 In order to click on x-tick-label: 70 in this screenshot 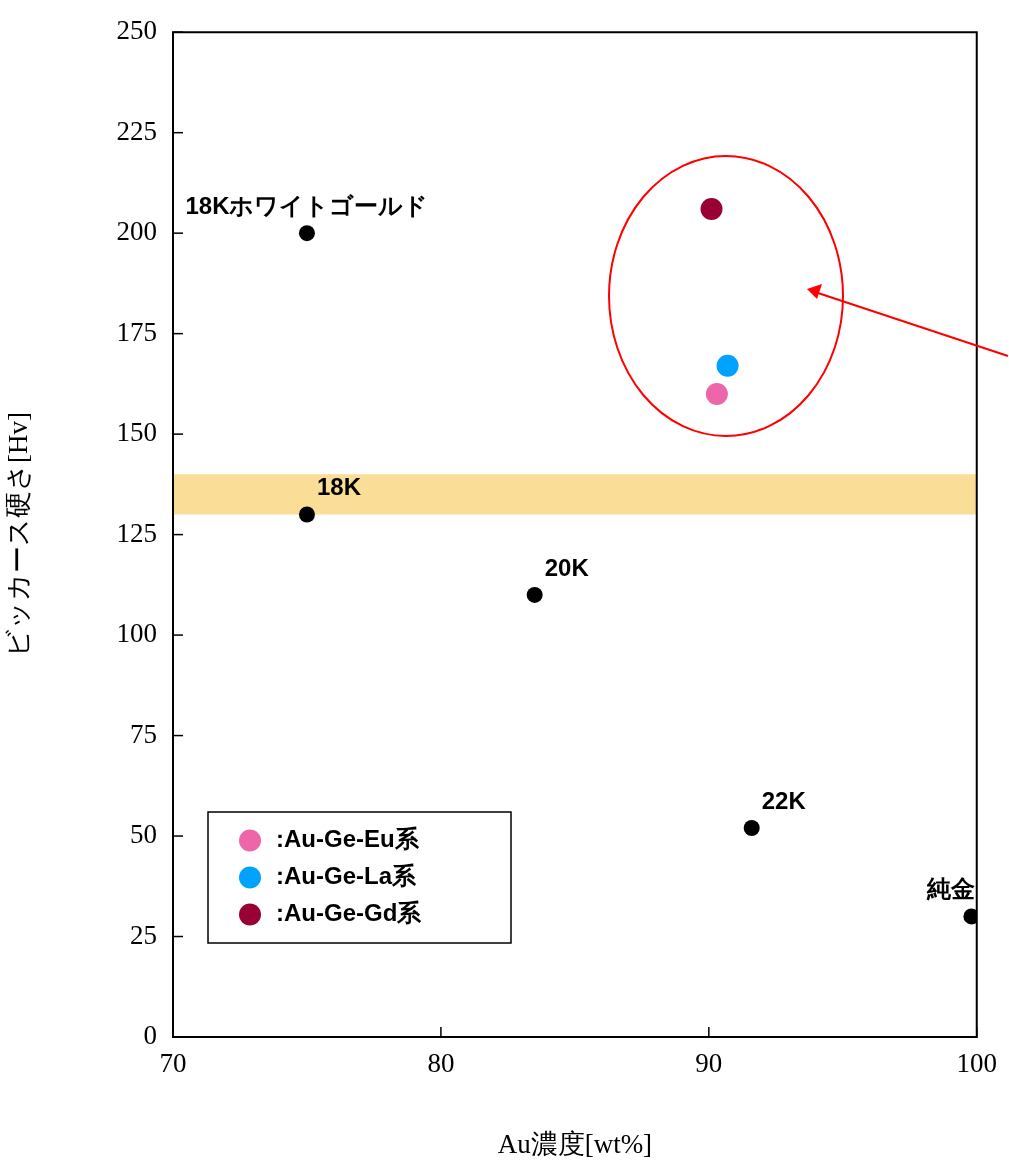, I will do `click(173, 1063)`.